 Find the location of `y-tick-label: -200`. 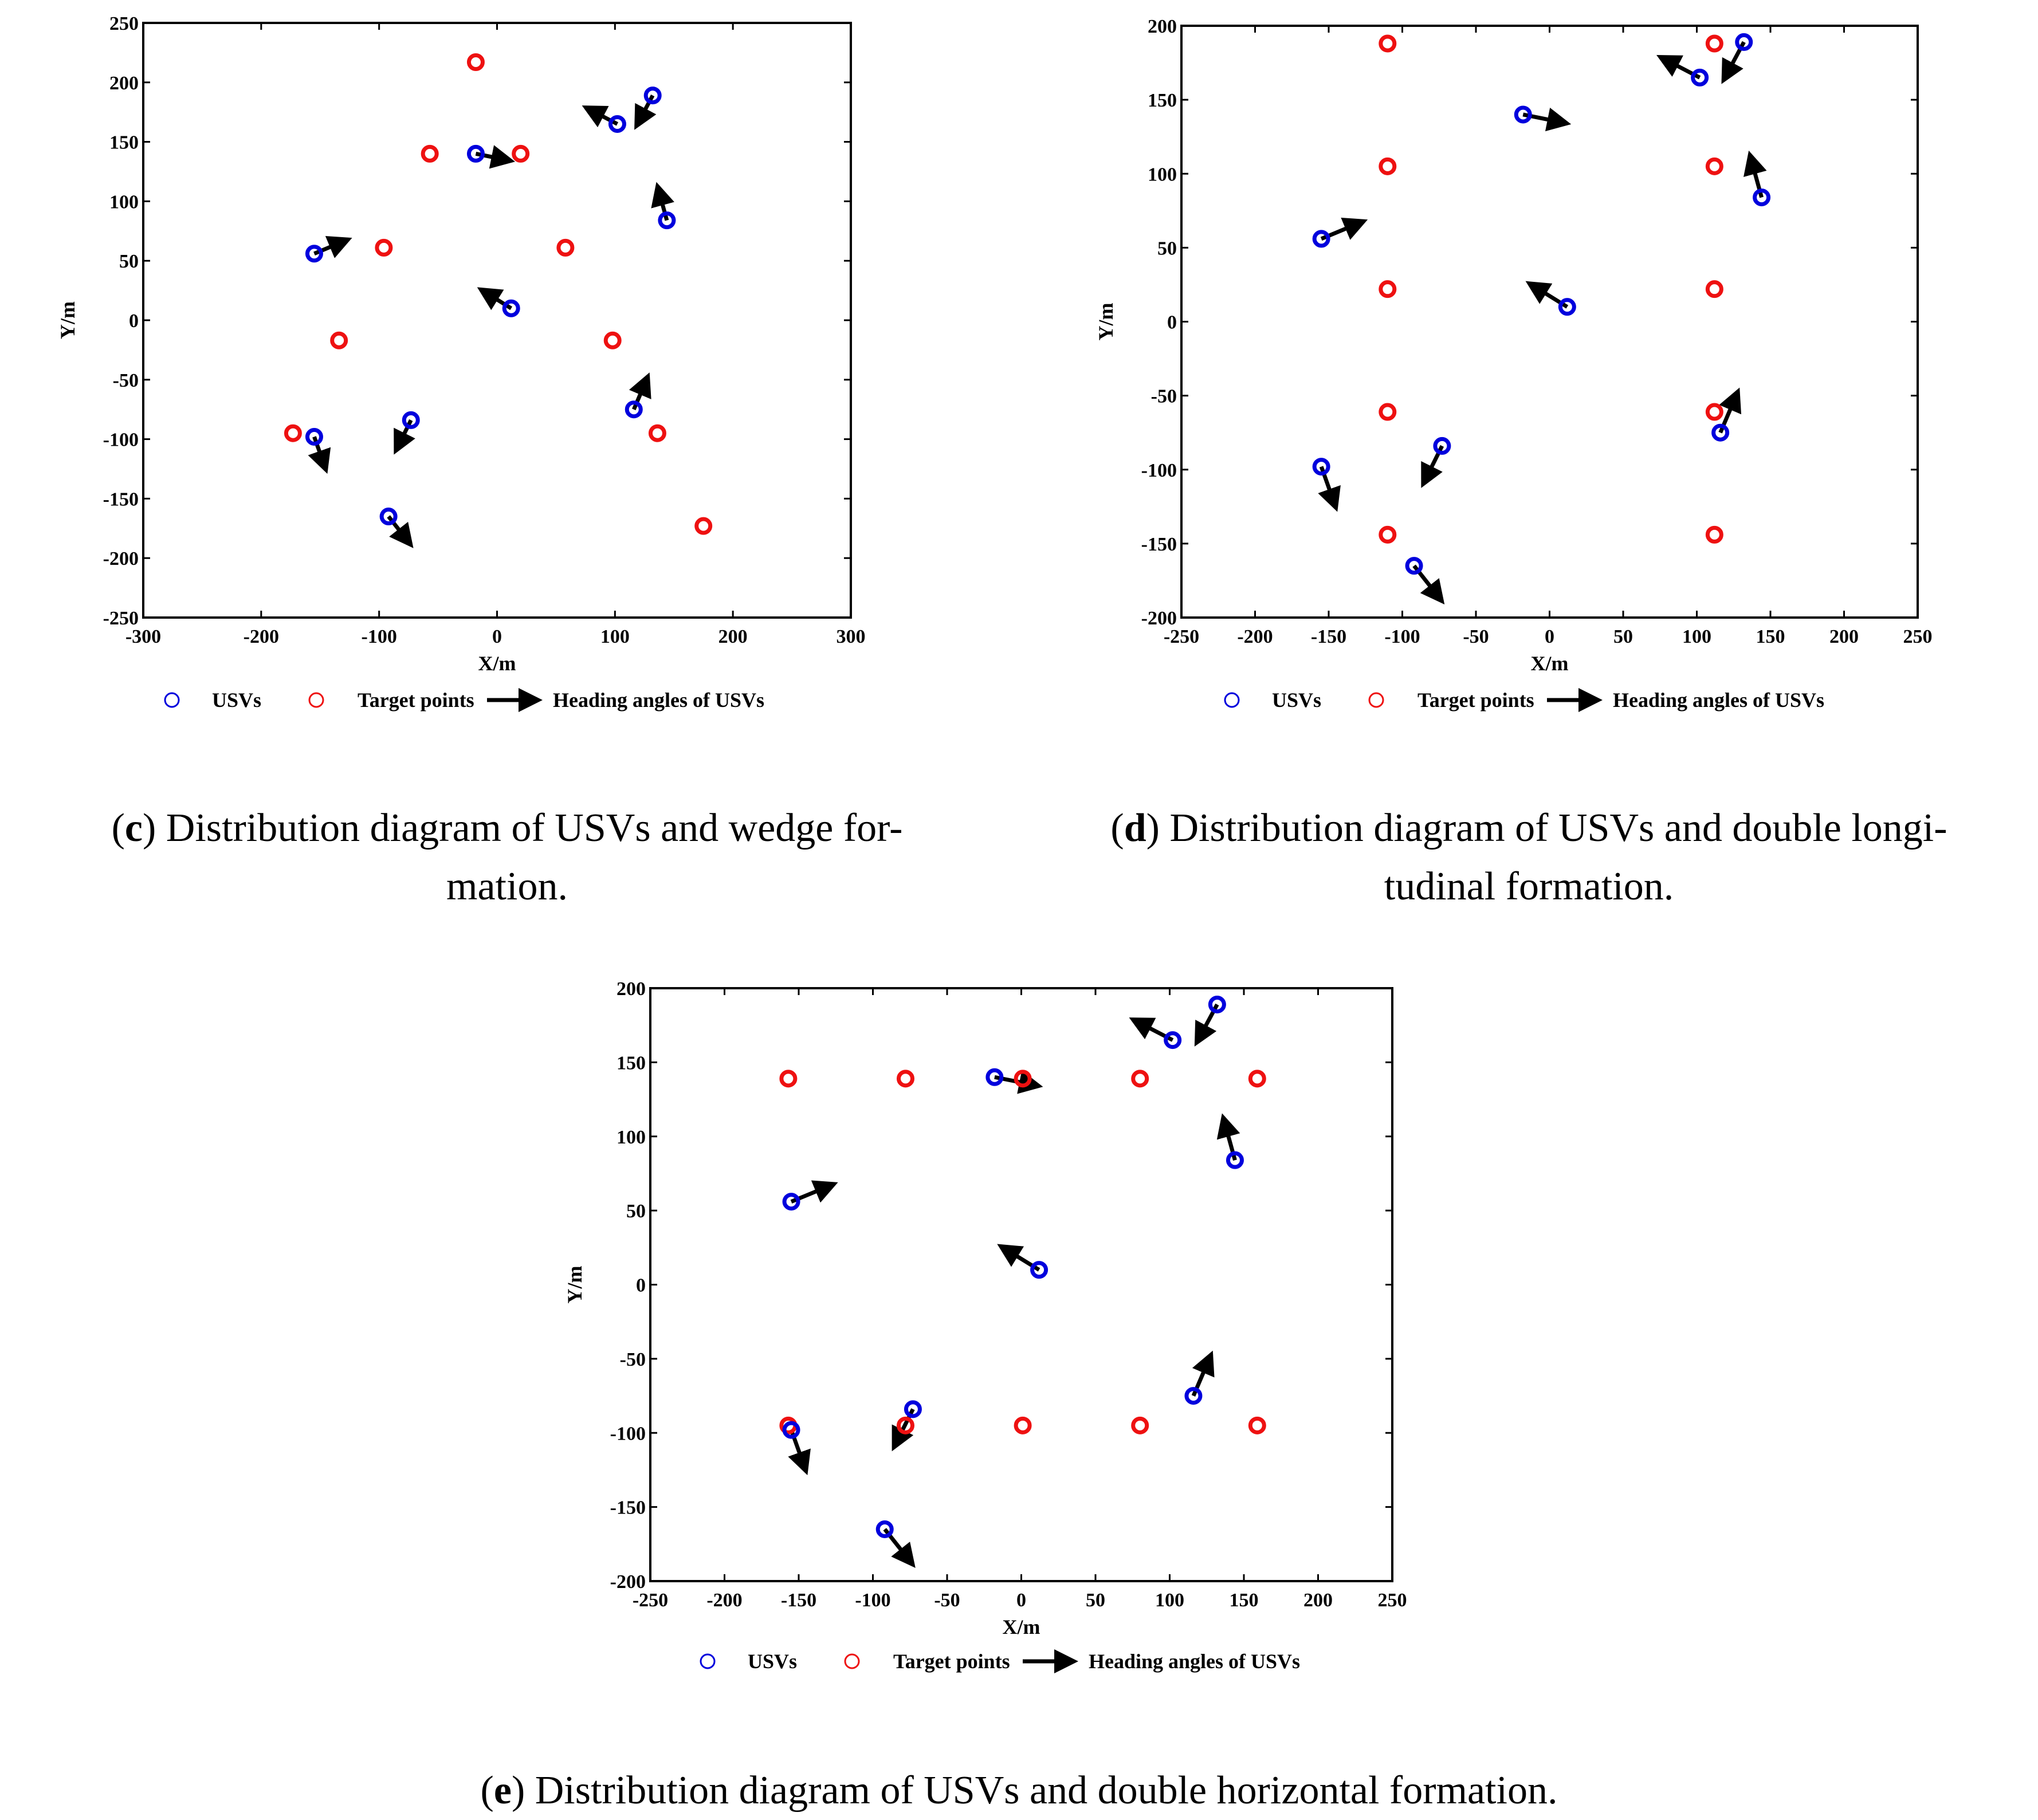

y-tick-label: -200 is located at coordinates (1159, 618).